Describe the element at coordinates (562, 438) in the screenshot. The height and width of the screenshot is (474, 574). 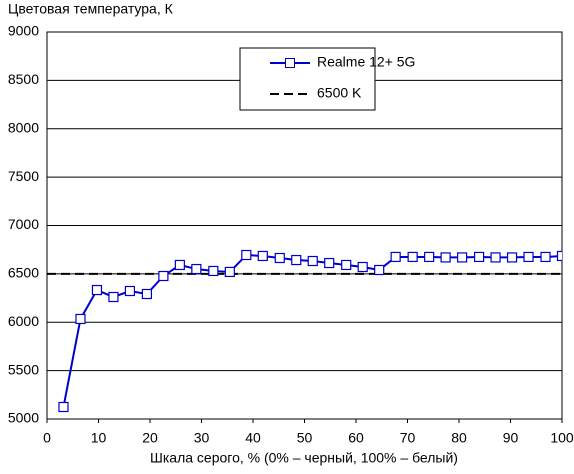
I see `x-tick-label: 100` at that location.